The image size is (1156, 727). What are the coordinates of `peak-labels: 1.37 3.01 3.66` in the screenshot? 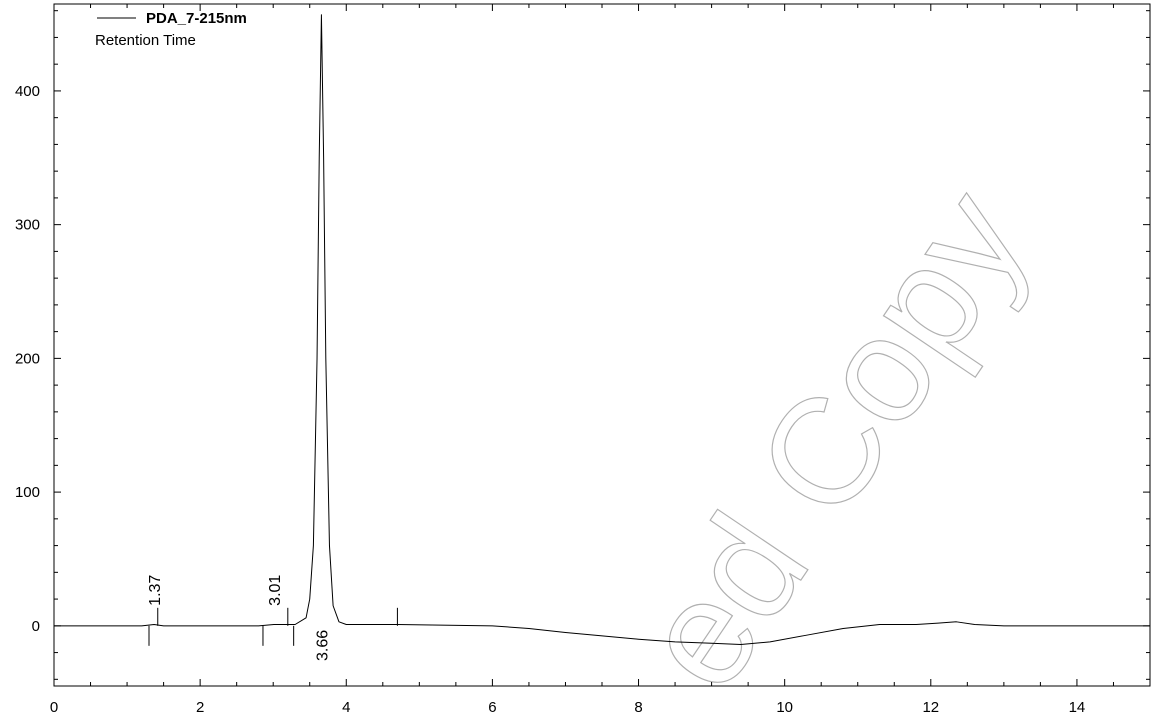 It's located at (239, 618).